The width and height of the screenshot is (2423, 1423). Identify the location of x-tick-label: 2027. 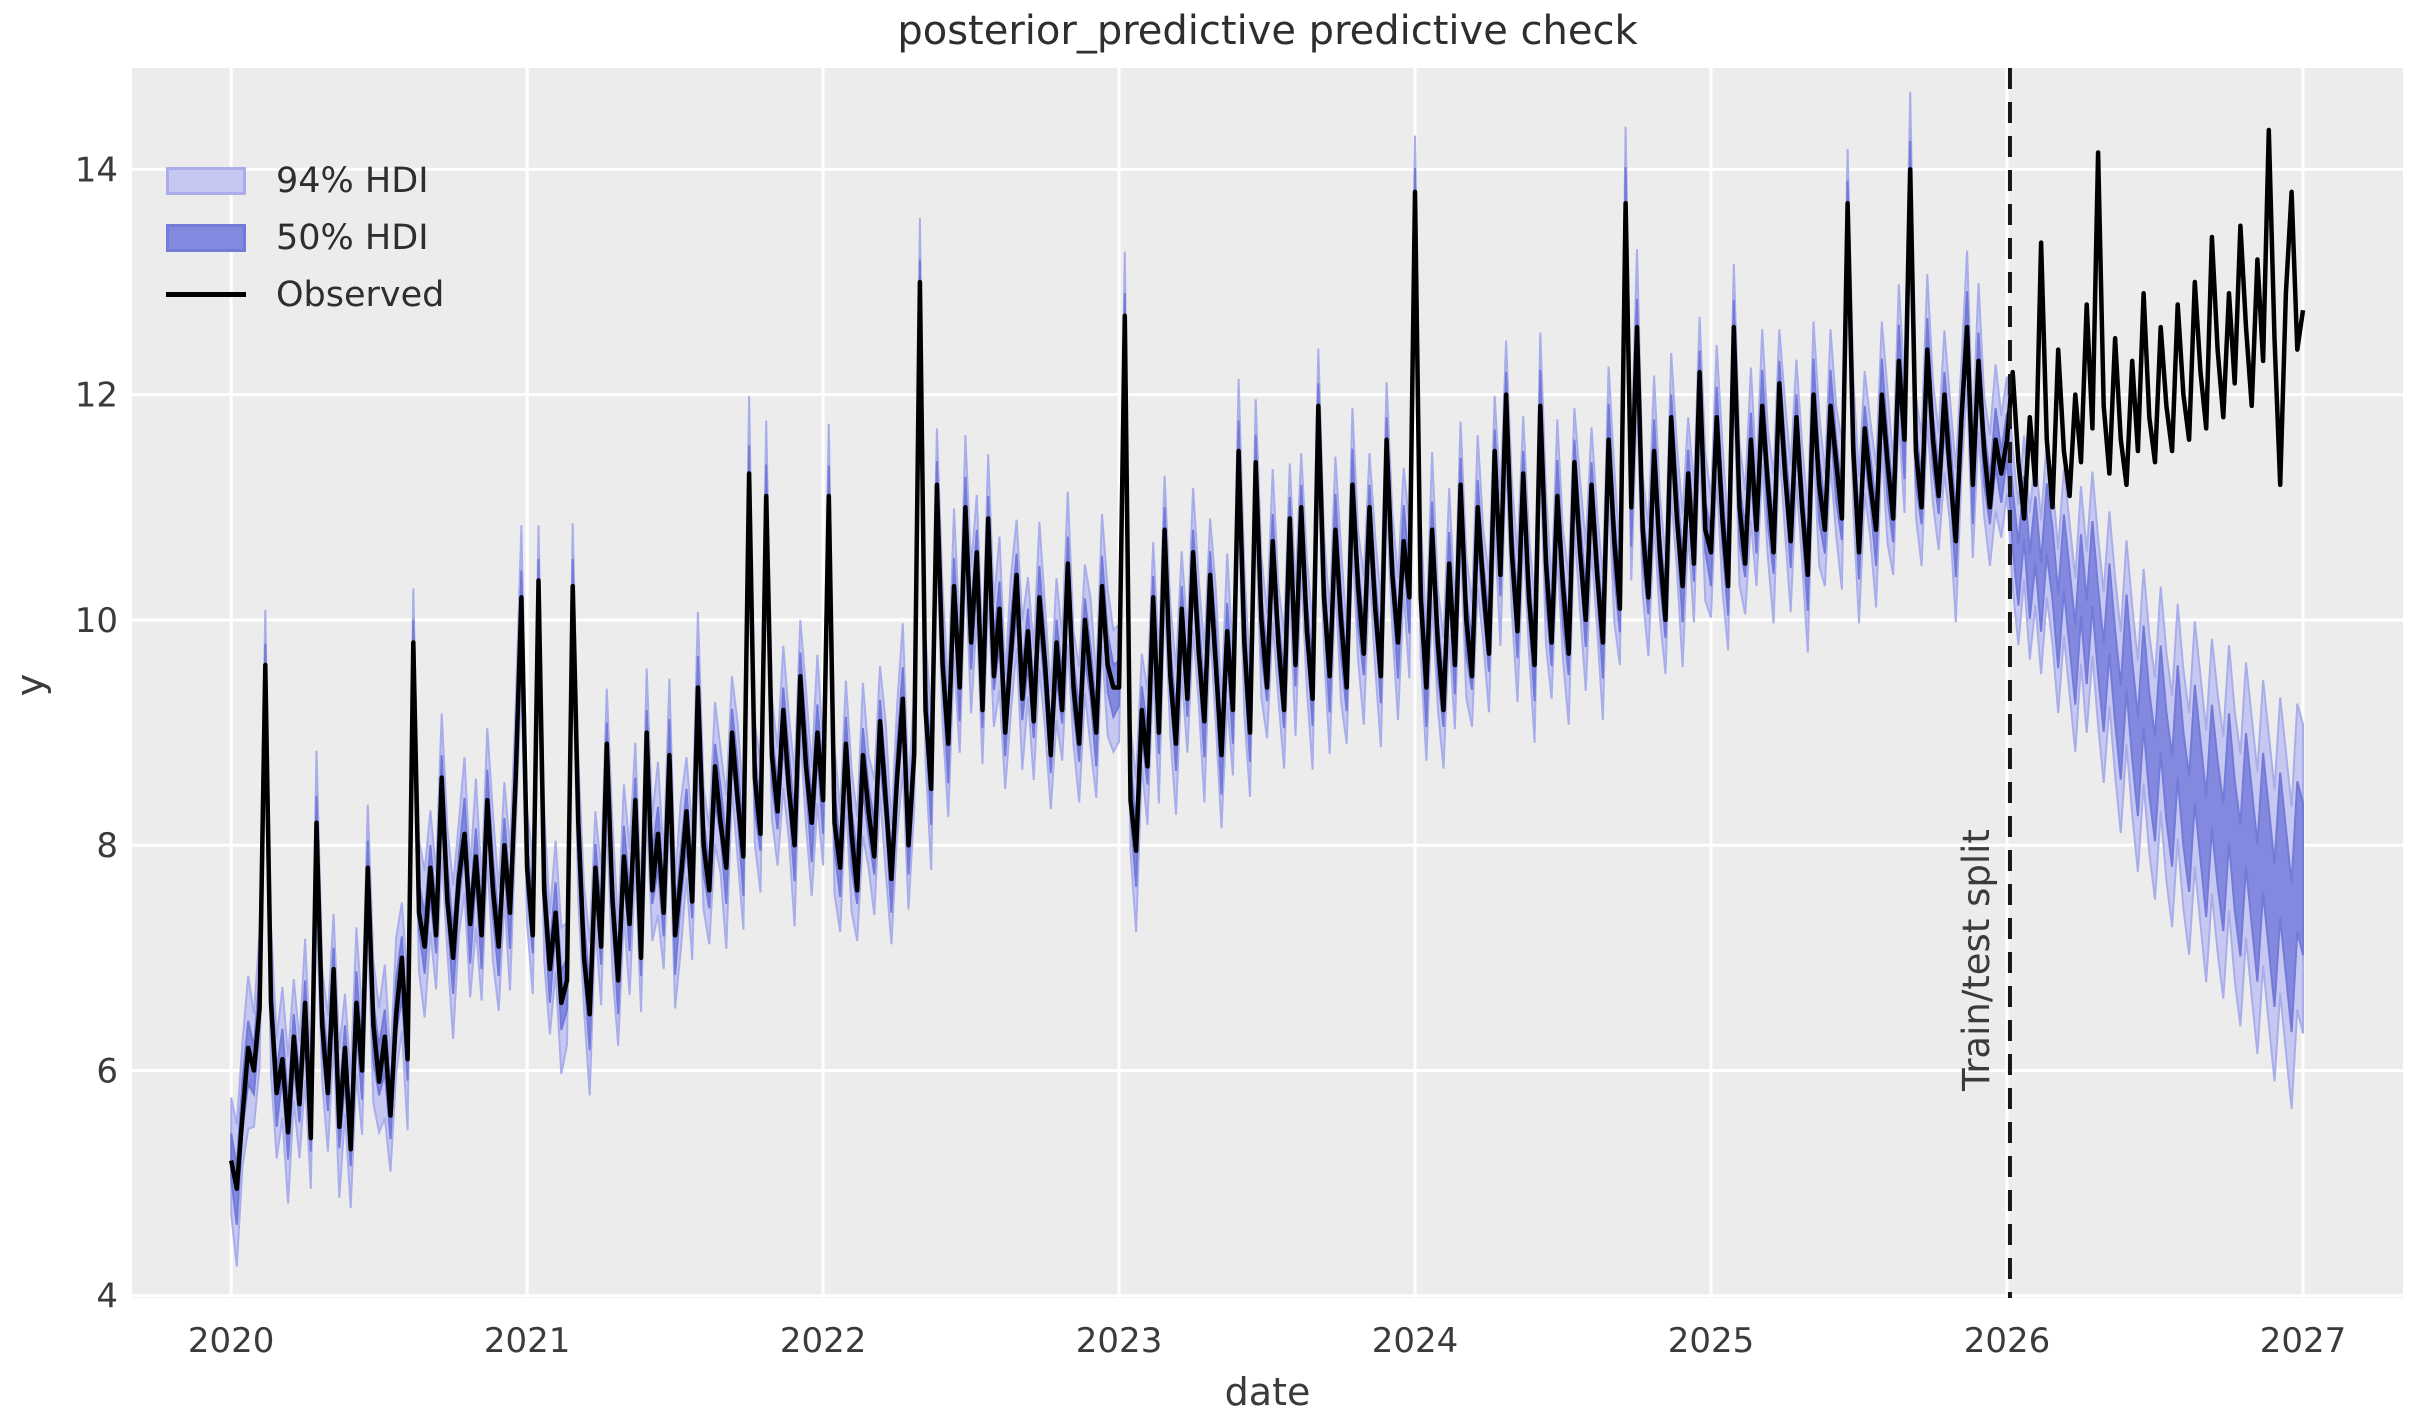
(2303, 1341).